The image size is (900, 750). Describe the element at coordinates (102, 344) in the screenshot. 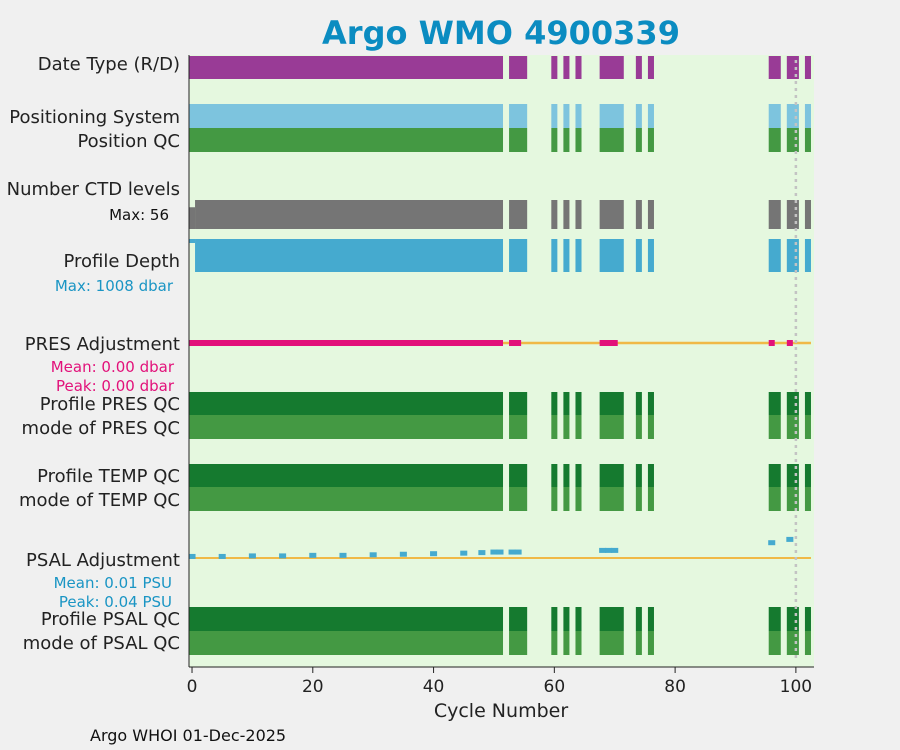

I see `row-label-pres-adjustment: PRES Adjustment` at that location.